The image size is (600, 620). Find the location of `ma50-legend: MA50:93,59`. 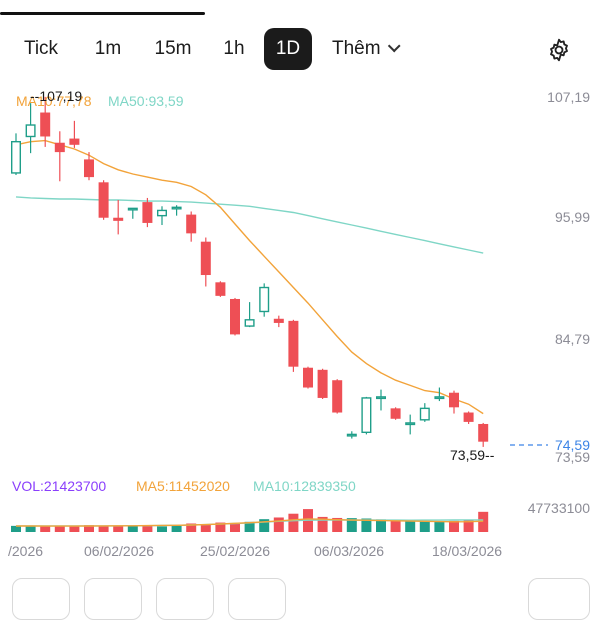

ma50-legend: MA50:93,59 is located at coordinates (146, 101).